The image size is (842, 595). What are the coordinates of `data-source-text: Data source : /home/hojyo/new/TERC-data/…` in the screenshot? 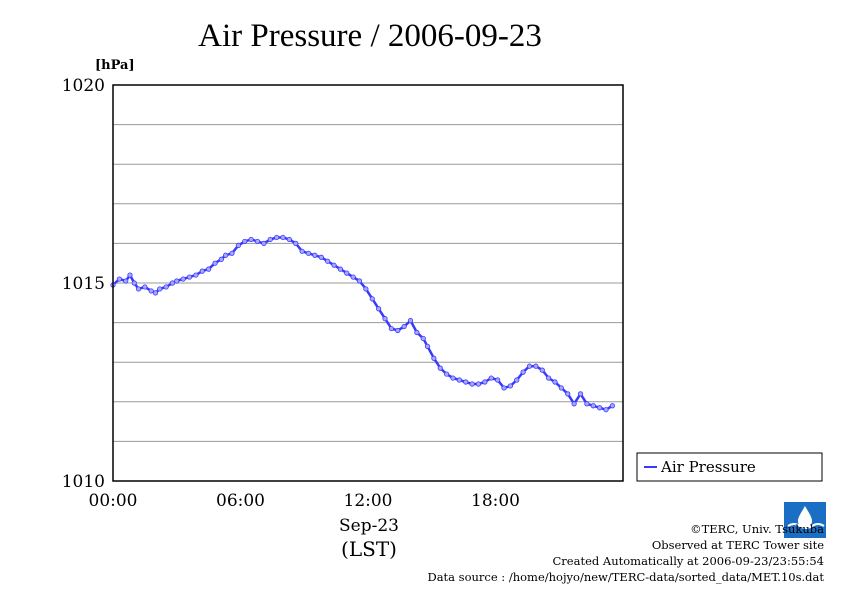 It's located at (625, 577).